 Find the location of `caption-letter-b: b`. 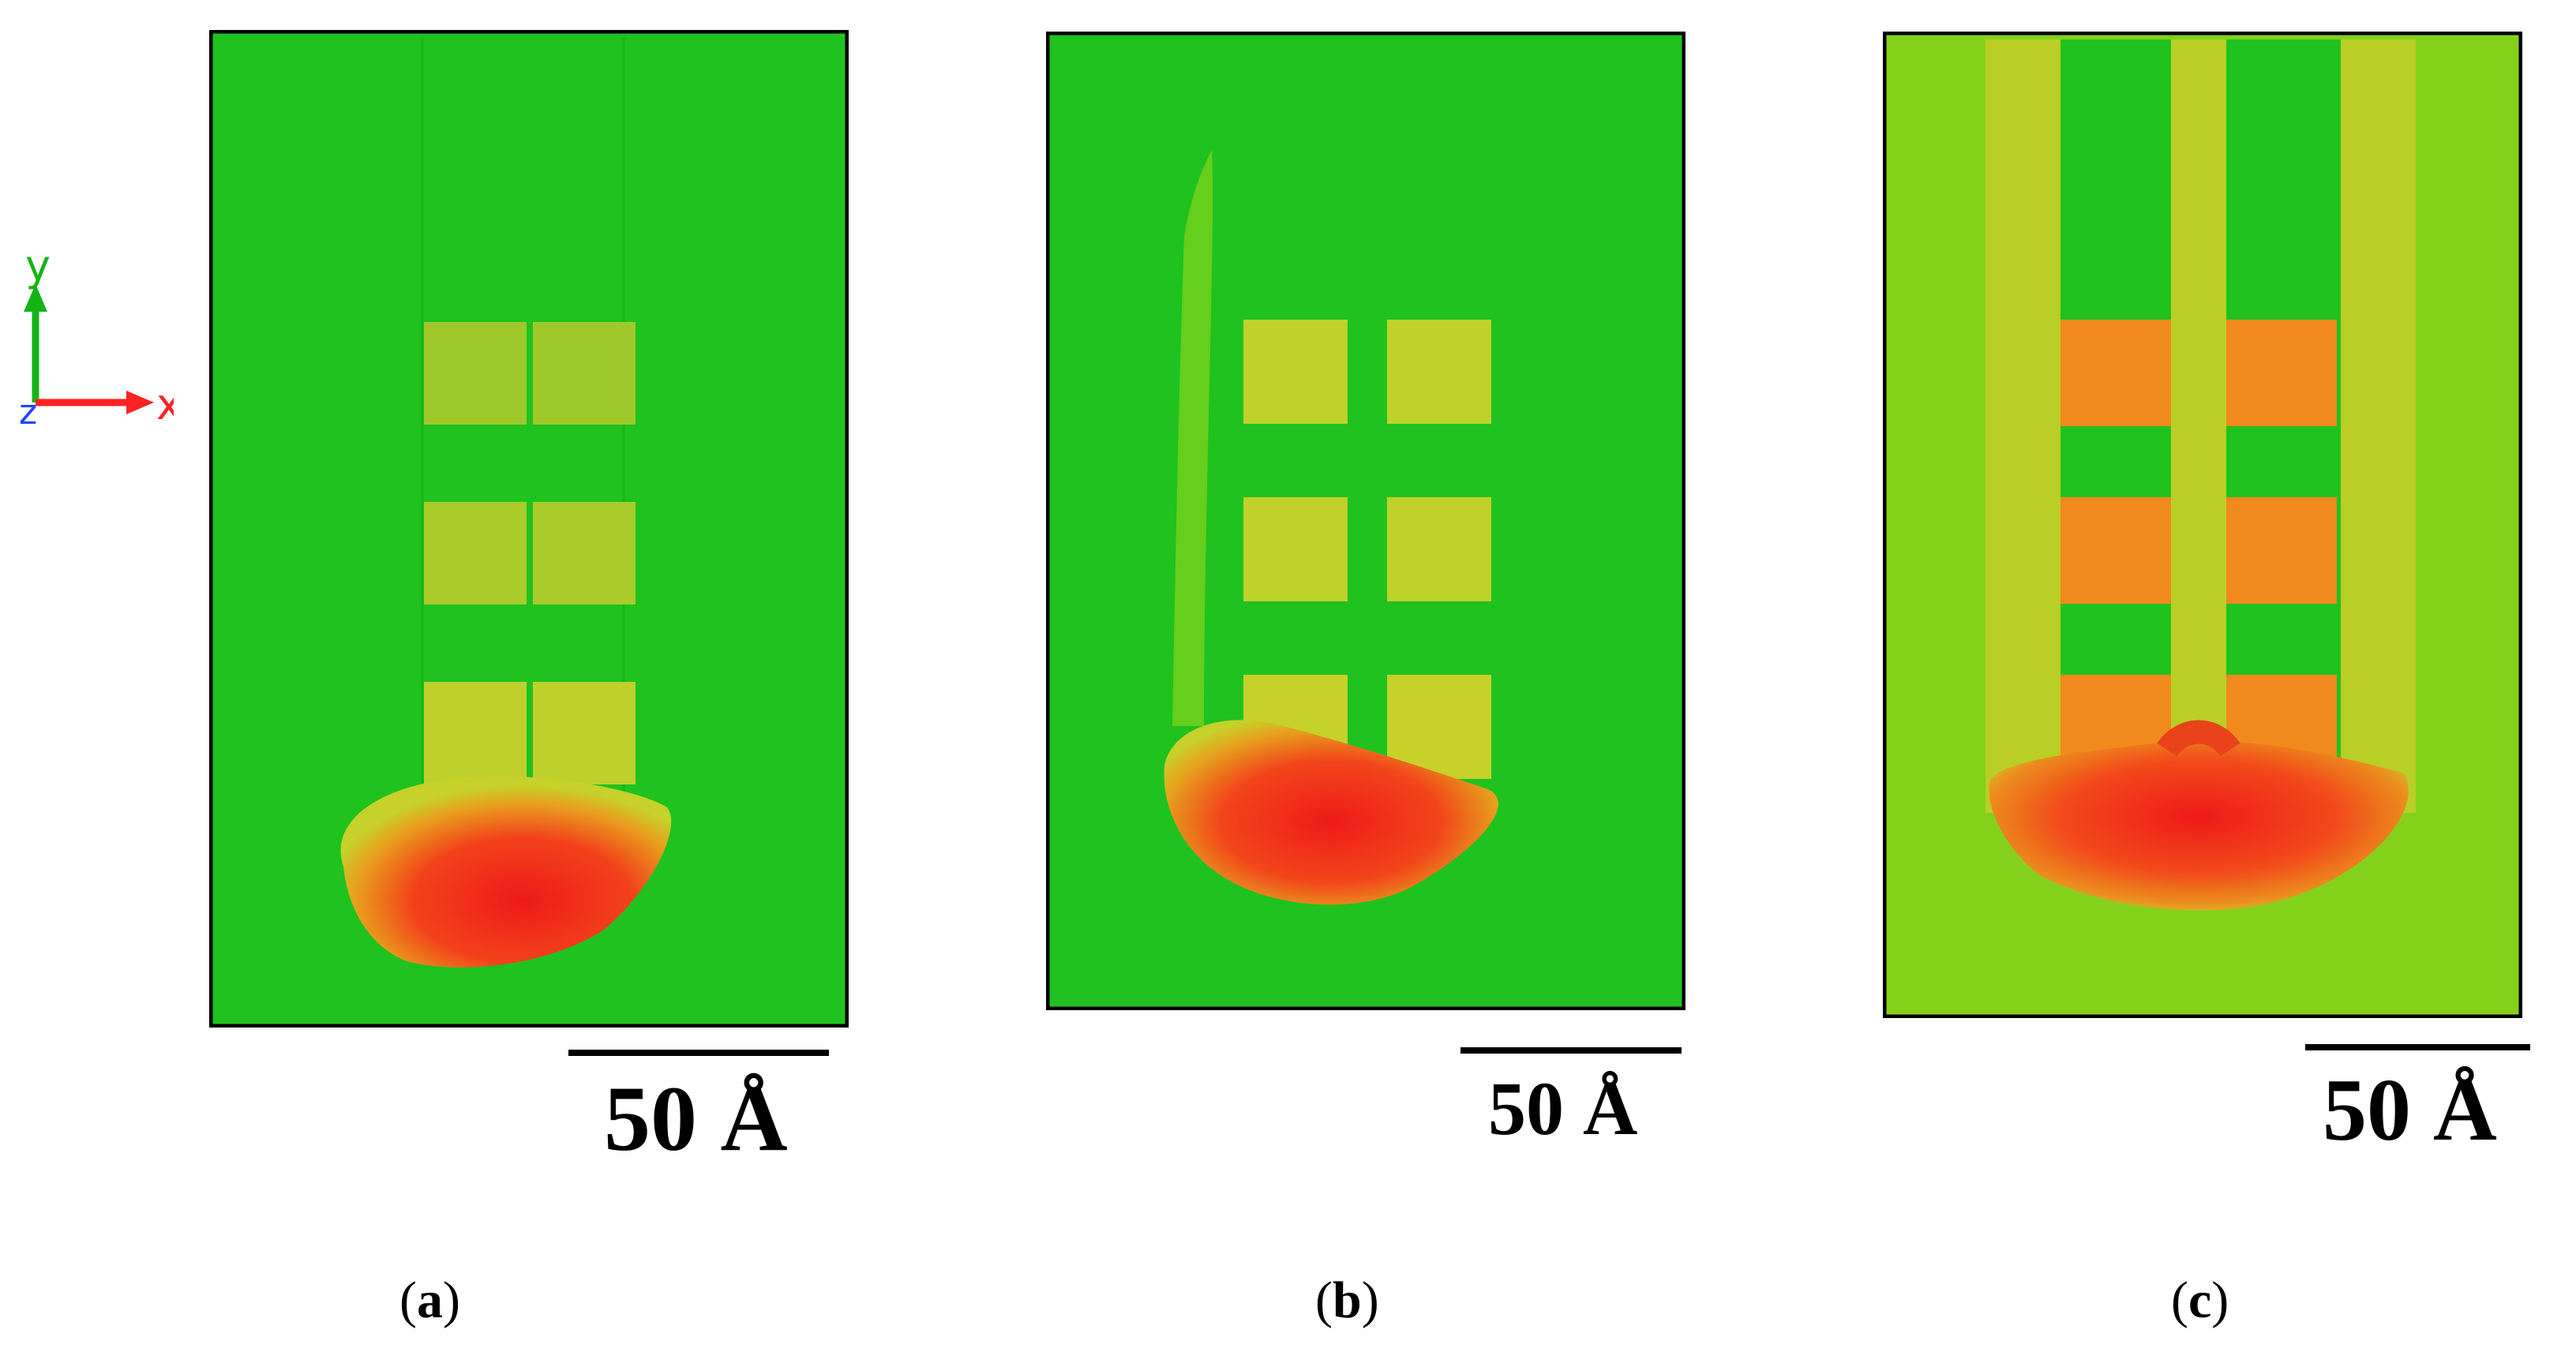

caption-letter-b: b is located at coordinates (1347, 1300).